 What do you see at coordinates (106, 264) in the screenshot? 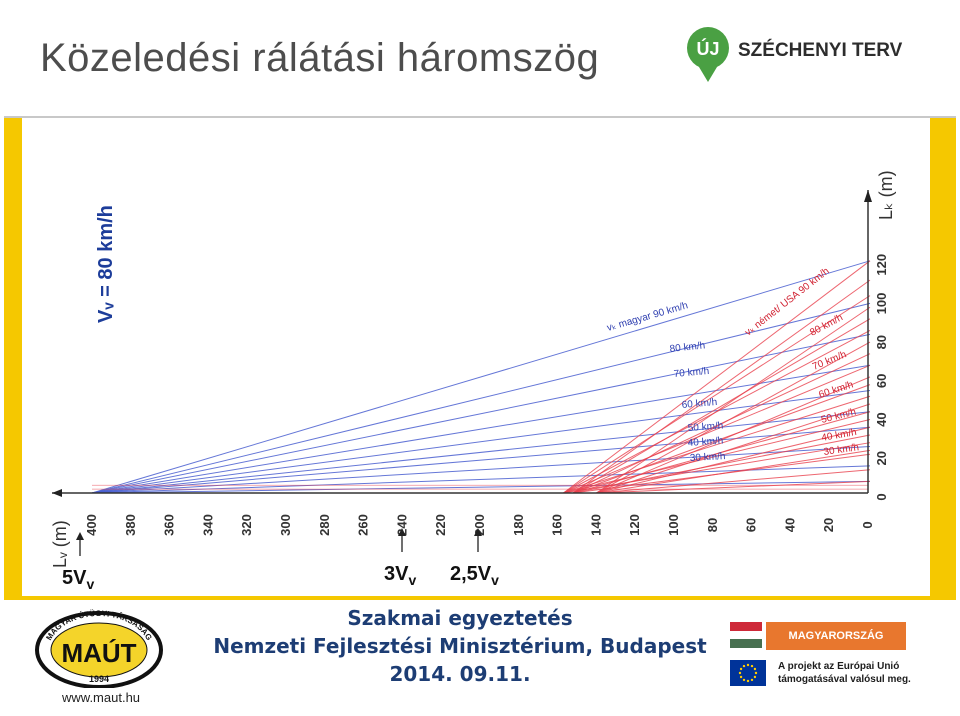
I see `speed-label: Vᵥ = 80 km/h` at bounding box center [106, 264].